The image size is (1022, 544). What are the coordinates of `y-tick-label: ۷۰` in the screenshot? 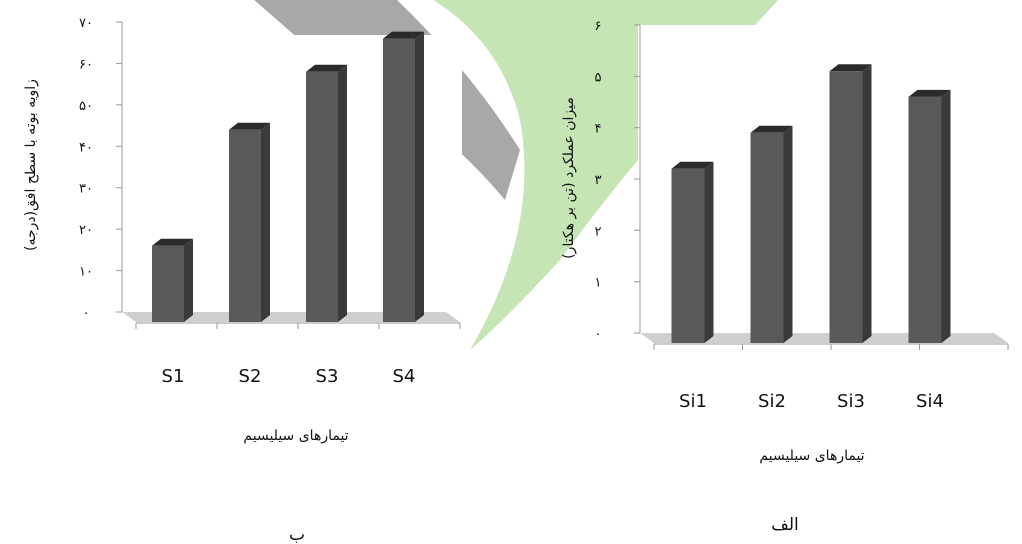 It's located at (86, 23).